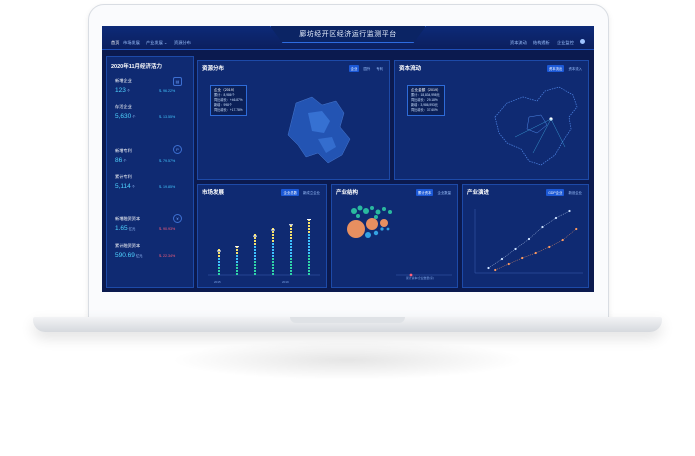 The width and height of the screenshot is (695, 456). What do you see at coordinates (167, 161) in the screenshot?
I see `metric-change: ⇅ 79.57%` at bounding box center [167, 161].